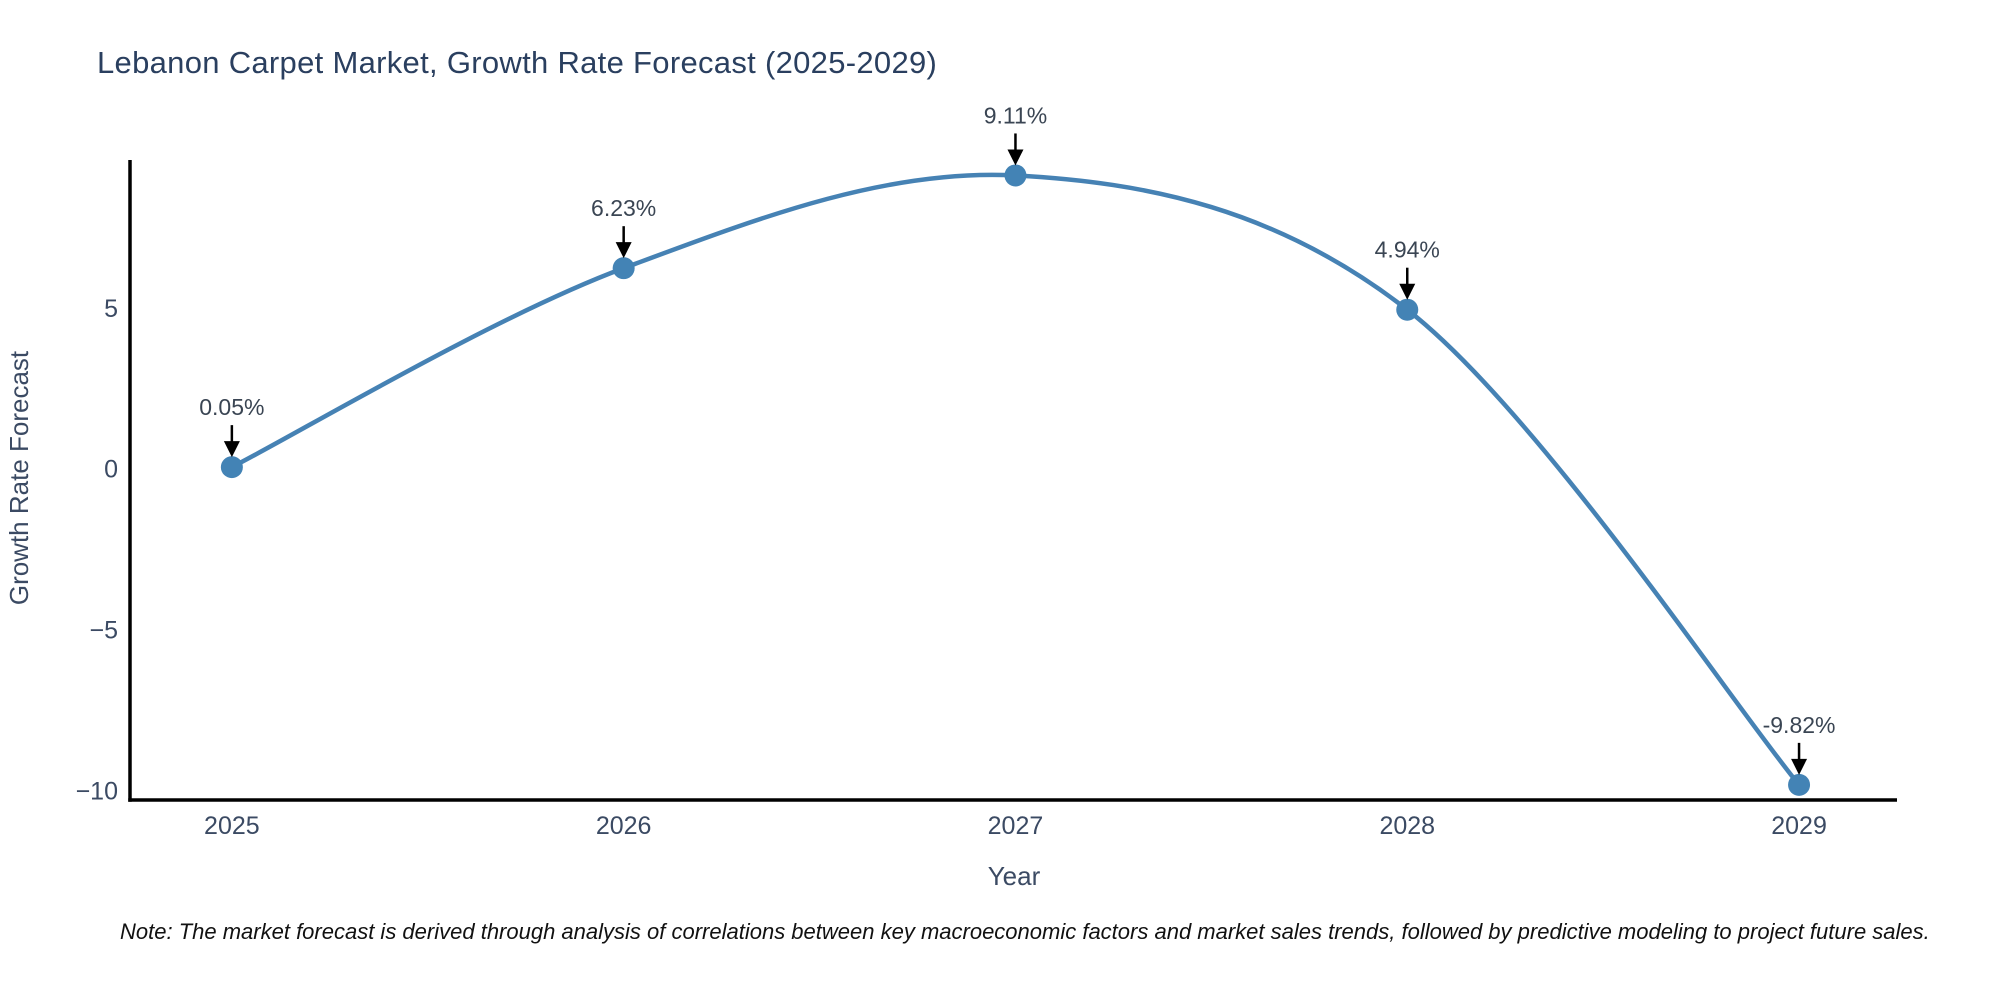 The image size is (2000, 1005). I want to click on x-tick-labels: 2025 2026 2027 2028 2029, so click(1015, 826).